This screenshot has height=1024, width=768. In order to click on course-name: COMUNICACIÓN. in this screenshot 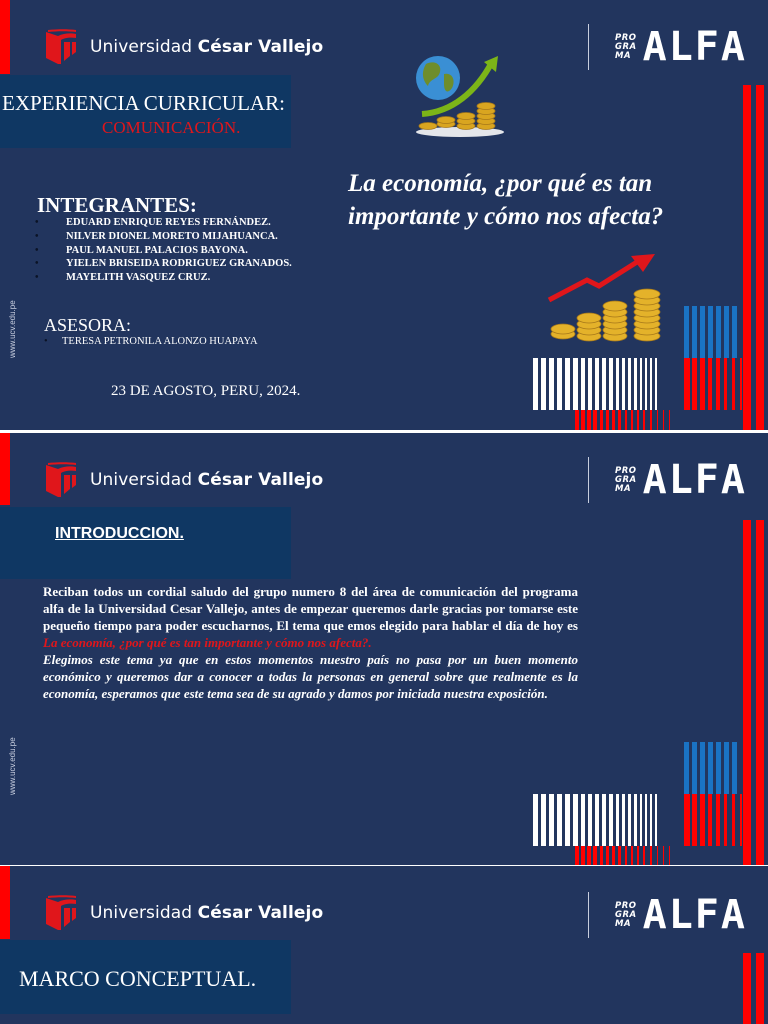, I will do `click(171, 127)`.